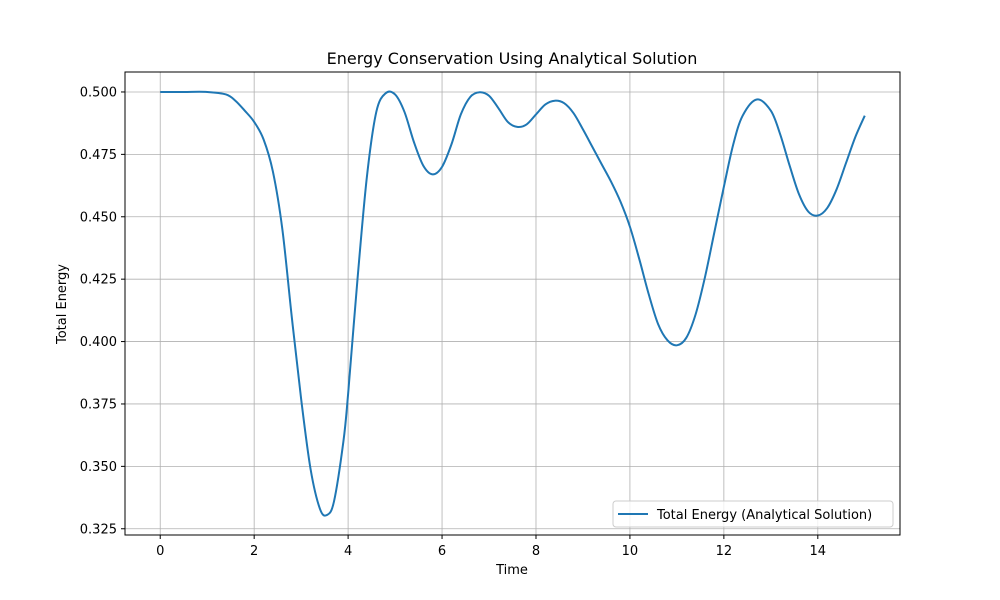 The width and height of the screenshot is (1000, 600). Describe the element at coordinates (98, 92) in the screenshot. I see `y-tick-label: 0.500` at that location.